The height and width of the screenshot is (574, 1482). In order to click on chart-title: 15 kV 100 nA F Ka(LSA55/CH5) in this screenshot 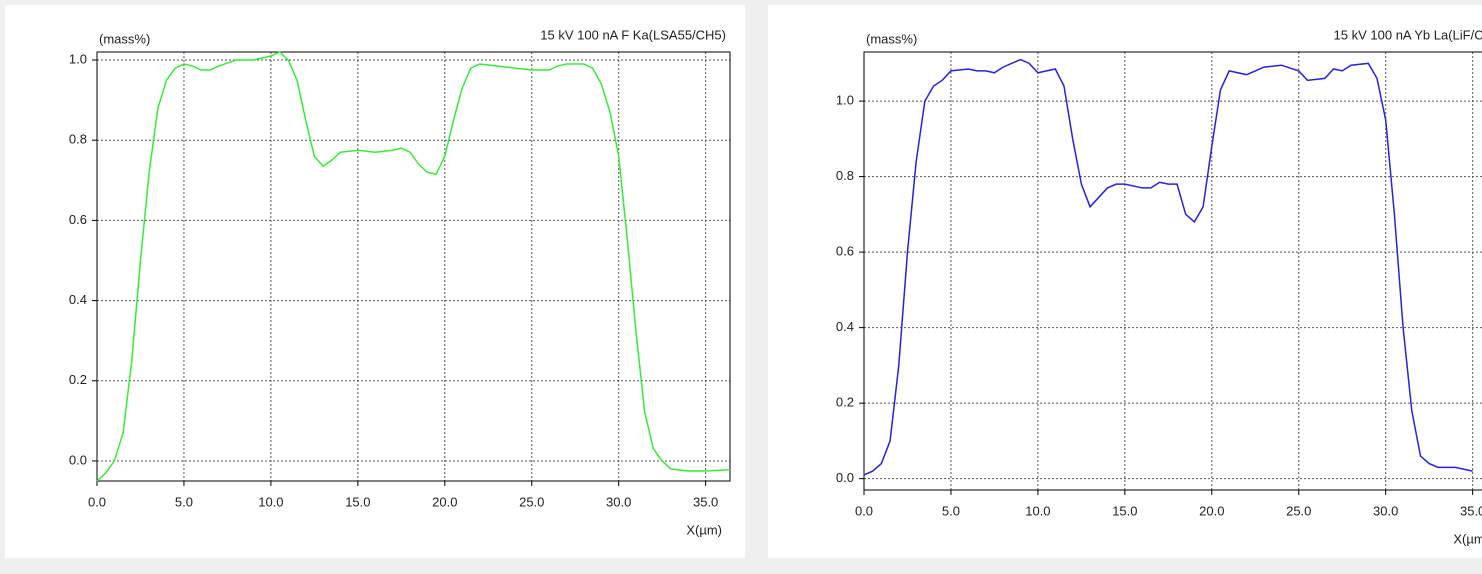, I will do `click(633, 34)`.